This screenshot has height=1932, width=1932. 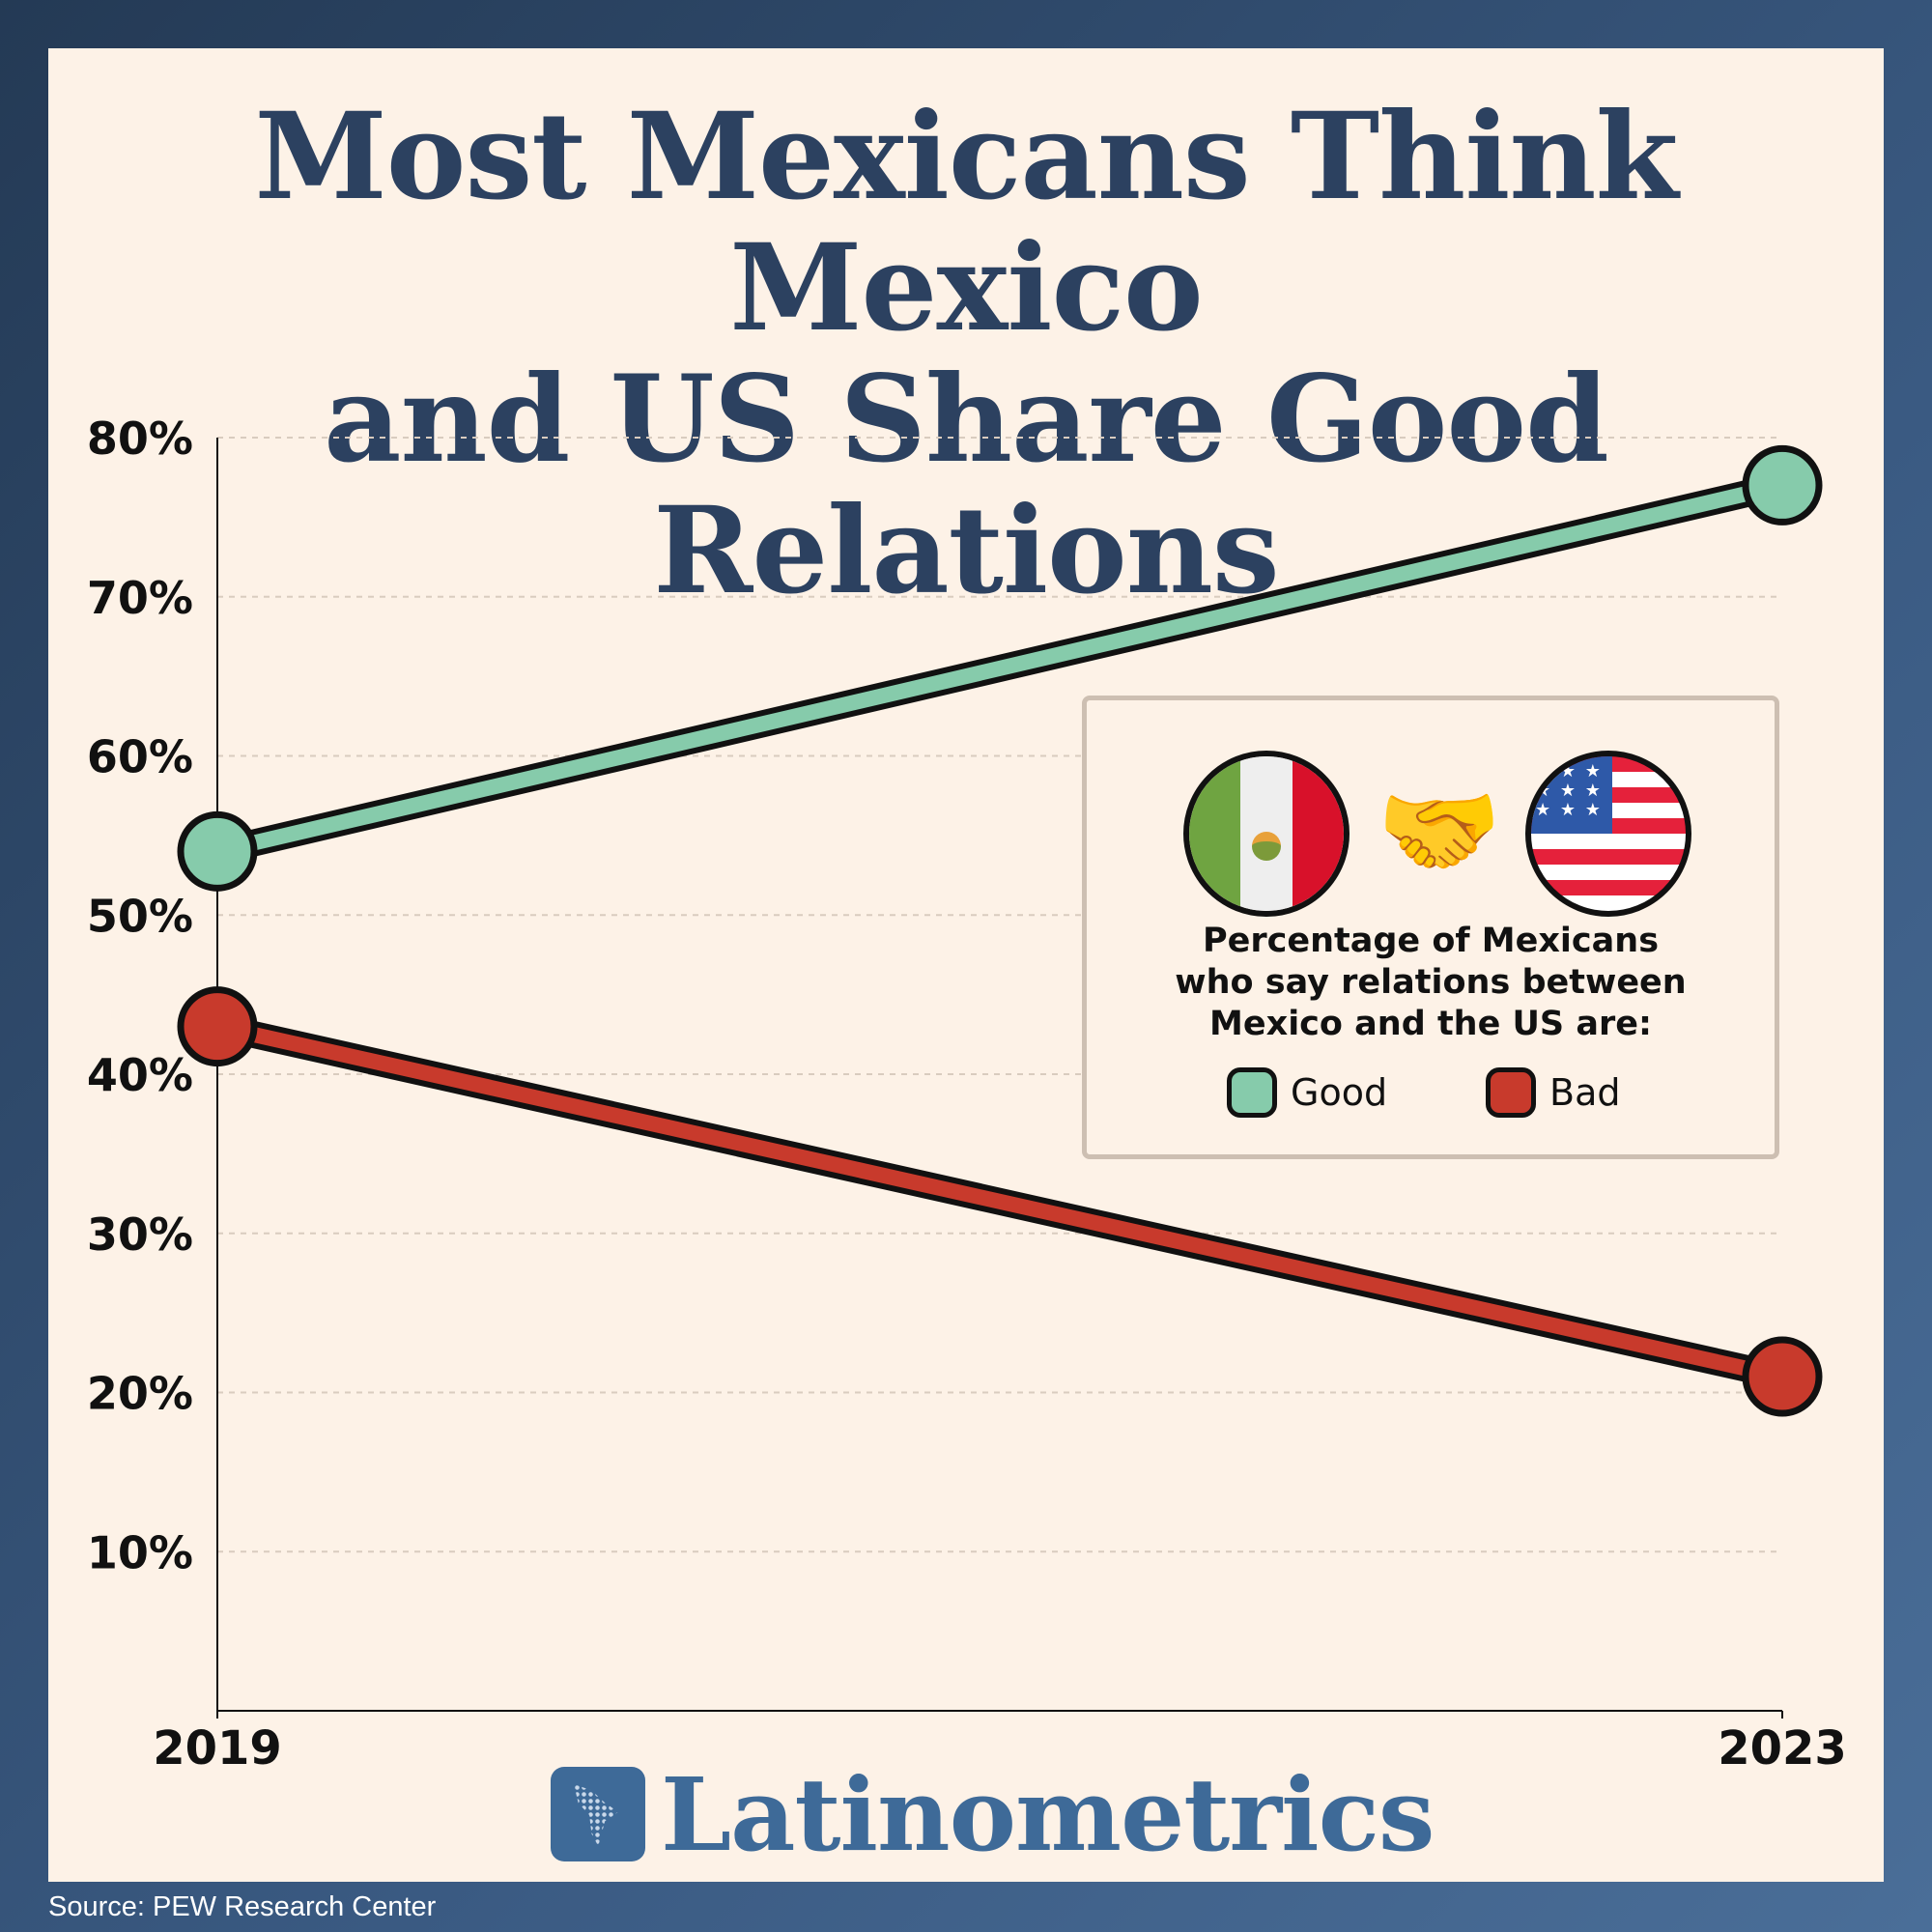 I want to click on us-flag-stars: ★ ★ ★ ★ ★ ★ ★ ★ ★, so click(x=1571, y=795).